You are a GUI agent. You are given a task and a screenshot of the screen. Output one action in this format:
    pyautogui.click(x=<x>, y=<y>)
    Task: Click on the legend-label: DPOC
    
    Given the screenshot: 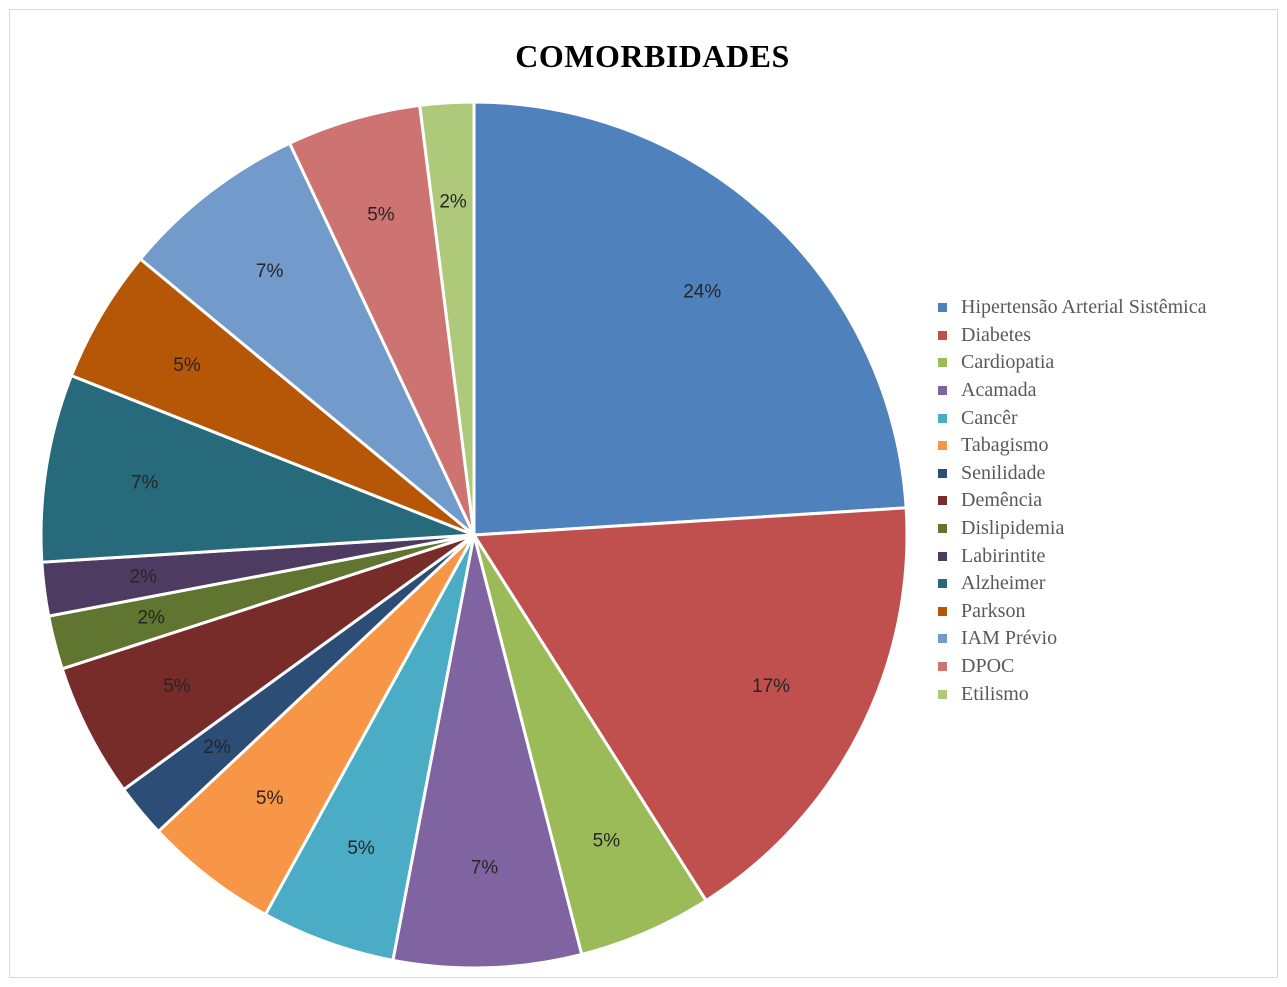 What is the action you would take?
    pyautogui.click(x=988, y=666)
    